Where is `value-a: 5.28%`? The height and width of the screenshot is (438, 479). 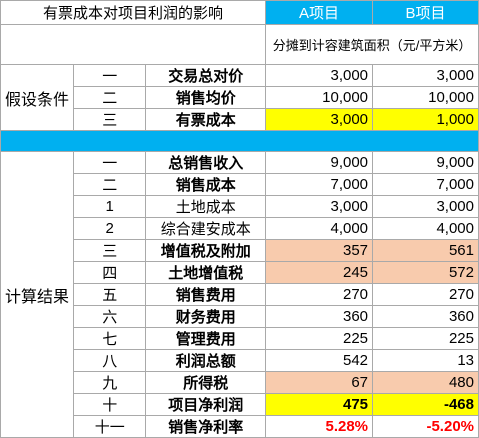 value-a: 5.28% is located at coordinates (319, 426).